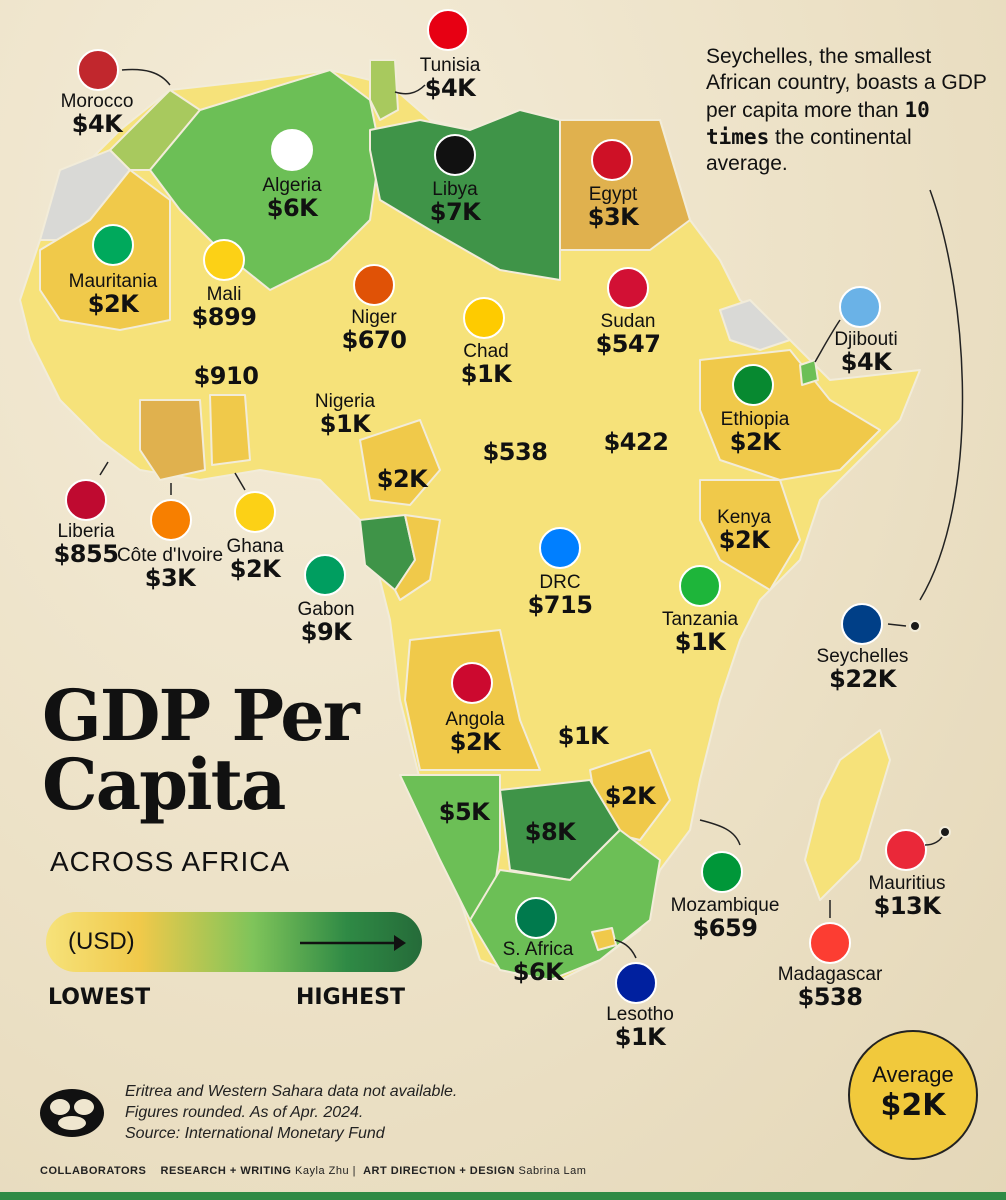 Image resolution: width=1006 pixels, height=1200 pixels. What do you see at coordinates (172, 440) in the screenshot?
I see `cote-divoire-region` at bounding box center [172, 440].